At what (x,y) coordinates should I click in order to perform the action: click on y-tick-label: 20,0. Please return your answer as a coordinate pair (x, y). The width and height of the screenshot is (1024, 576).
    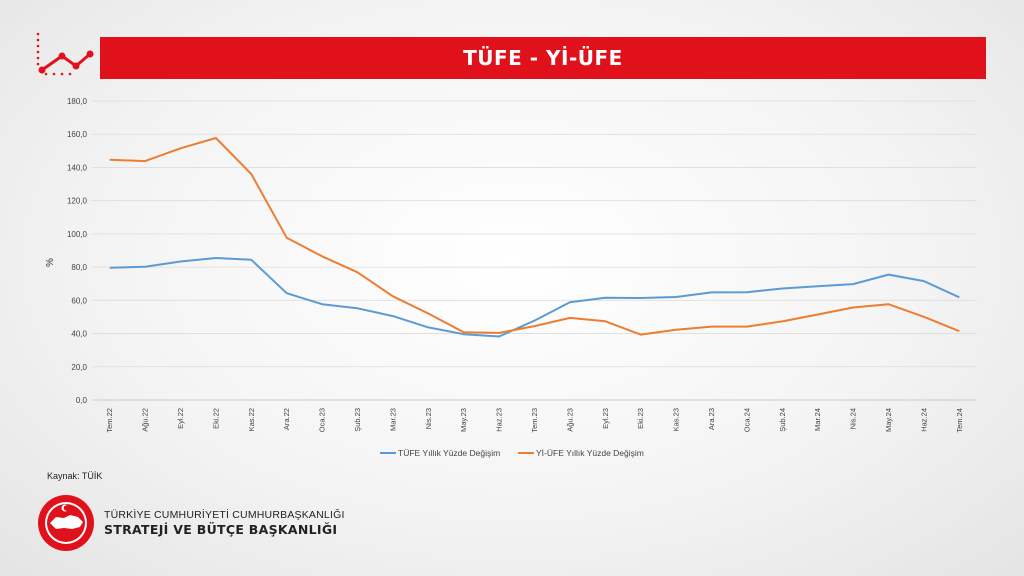
    Looking at the image, I should click on (79, 367).